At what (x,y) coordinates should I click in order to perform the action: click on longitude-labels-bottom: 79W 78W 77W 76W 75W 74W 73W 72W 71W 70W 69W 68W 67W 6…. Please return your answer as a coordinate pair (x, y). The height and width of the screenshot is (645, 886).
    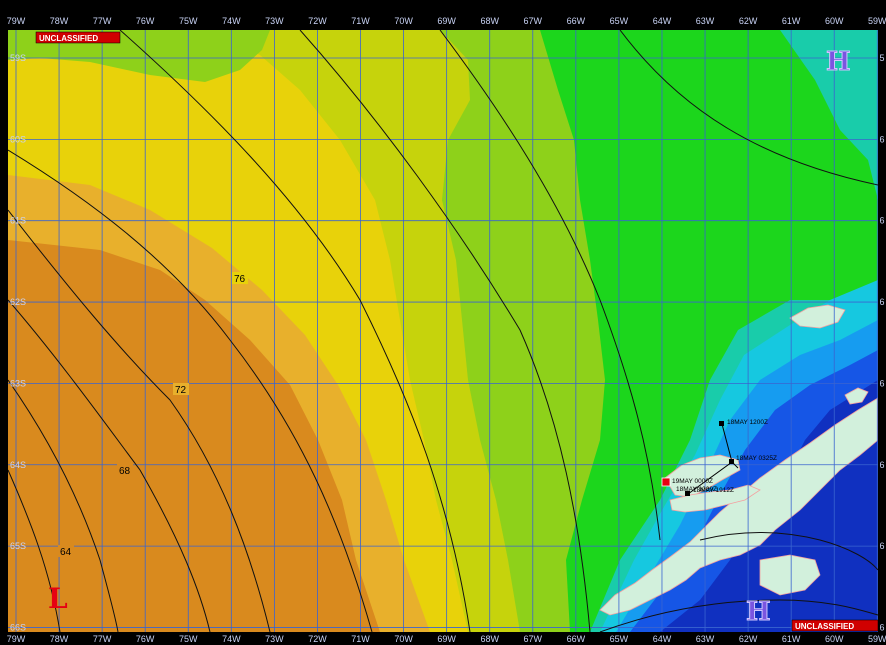
    Looking at the image, I should click on (446, 639).